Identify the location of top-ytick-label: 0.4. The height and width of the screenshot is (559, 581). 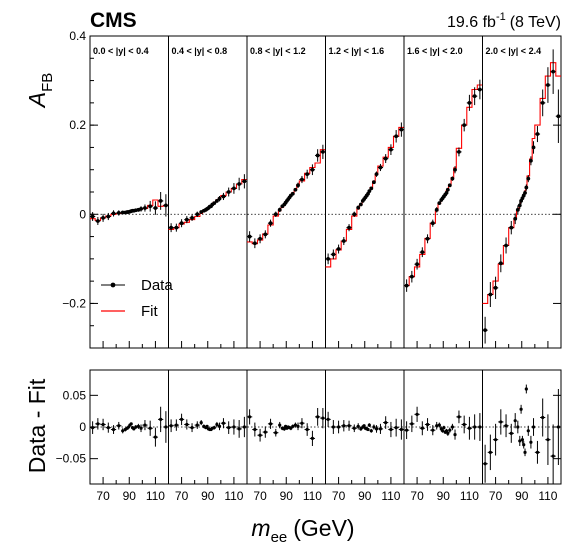
(77, 36).